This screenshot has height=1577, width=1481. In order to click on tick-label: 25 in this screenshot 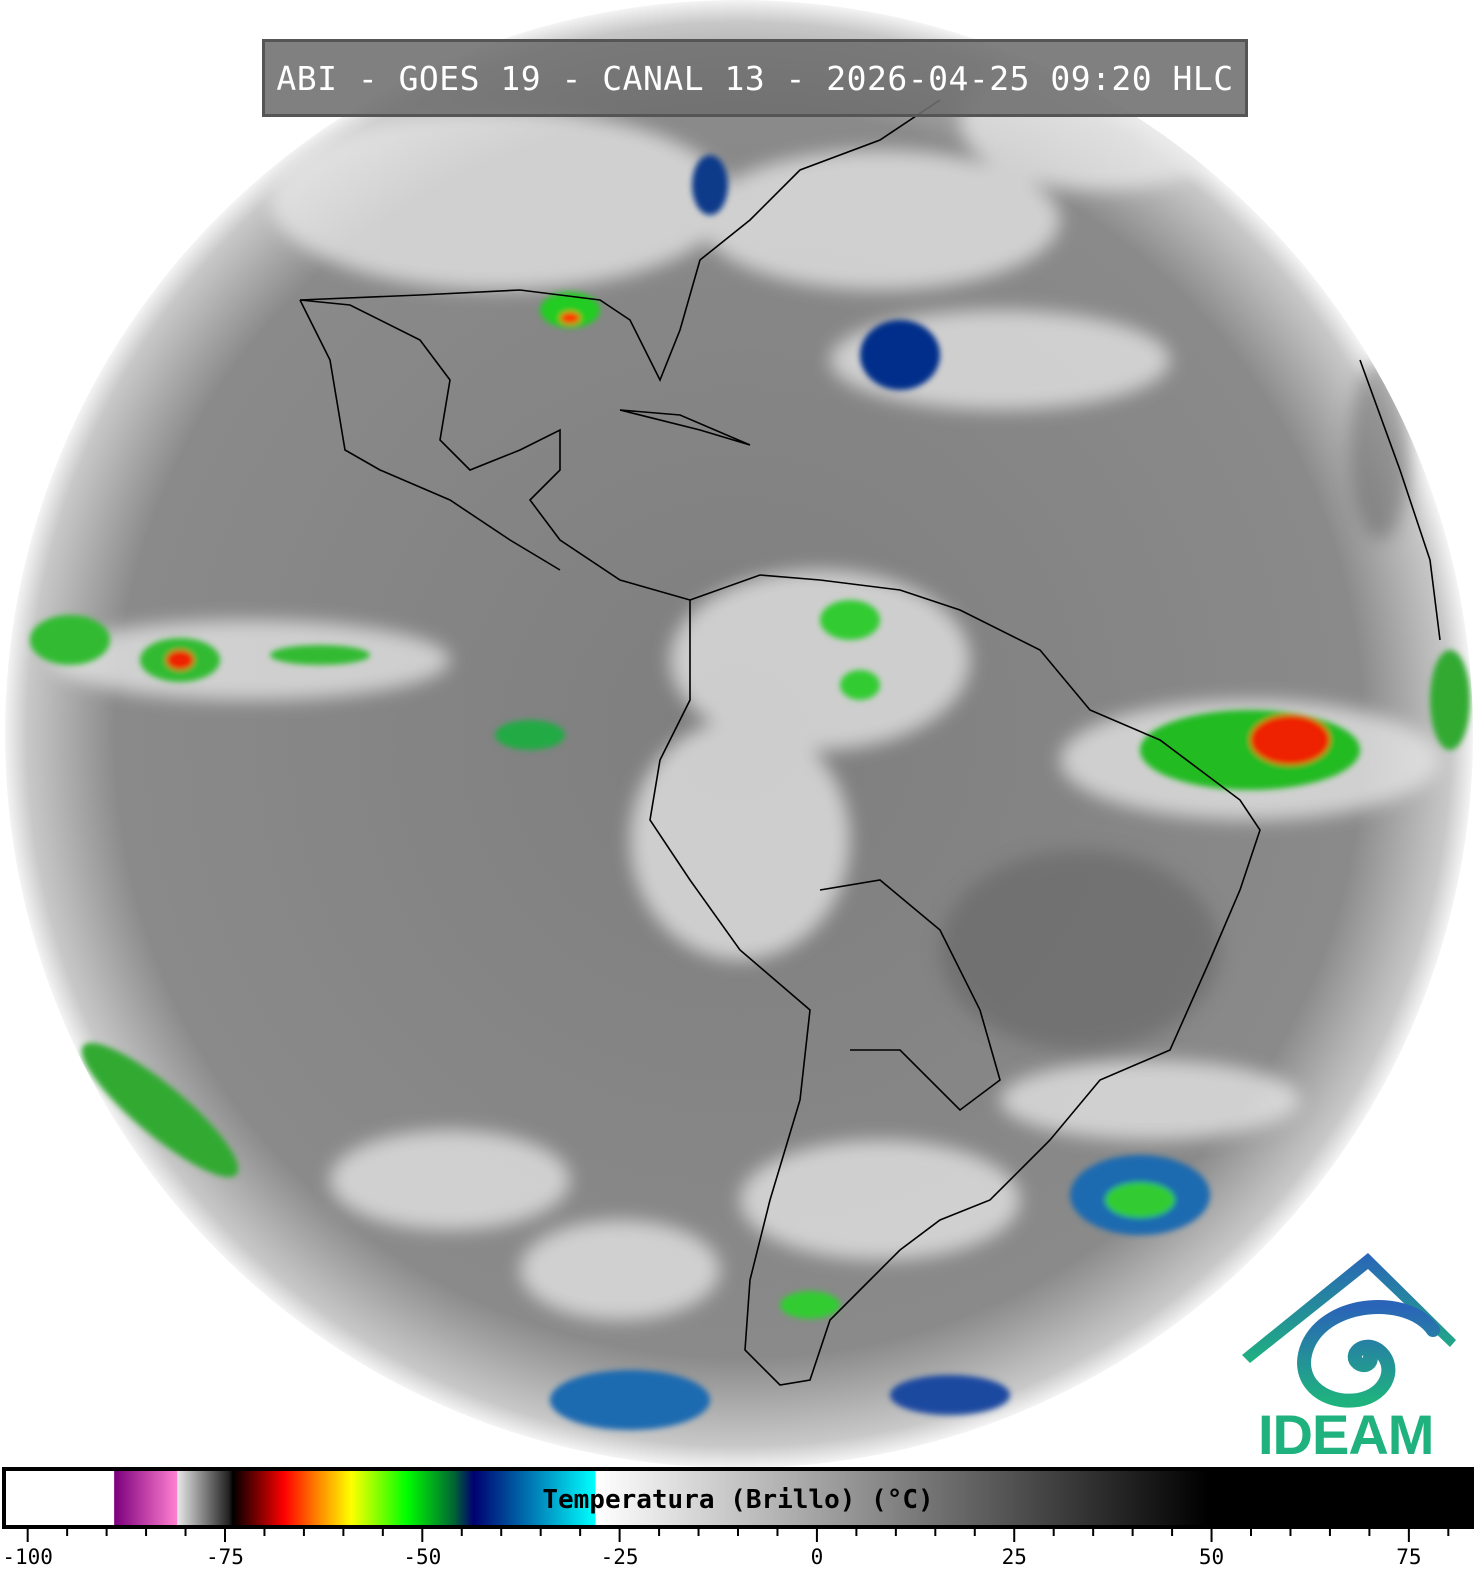, I will do `click(1014, 1557)`.